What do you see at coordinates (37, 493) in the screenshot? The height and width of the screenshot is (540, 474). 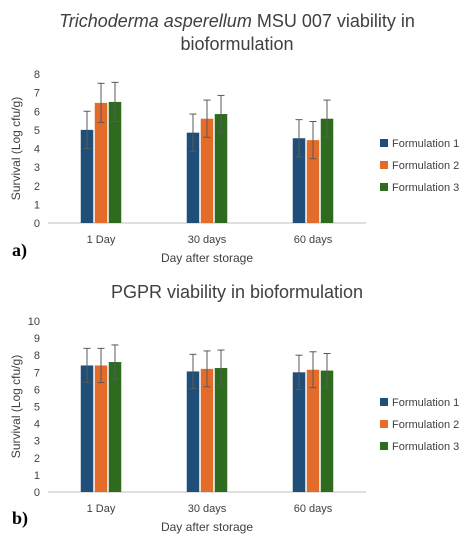 I see `y-tick-label-b: 0` at bounding box center [37, 493].